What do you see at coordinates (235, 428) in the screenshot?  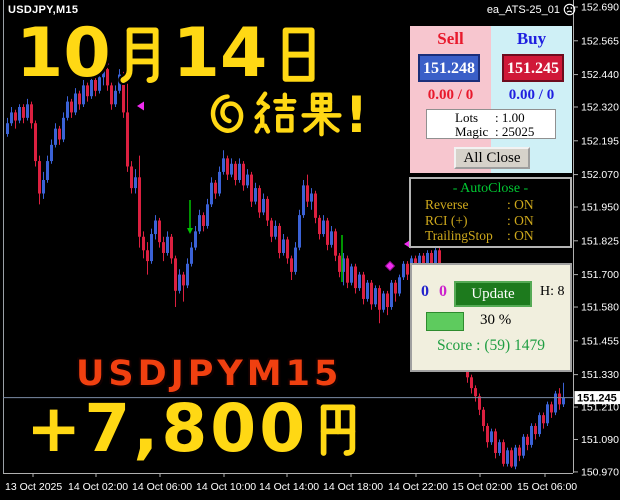 I see `headline-char: 0` at bounding box center [235, 428].